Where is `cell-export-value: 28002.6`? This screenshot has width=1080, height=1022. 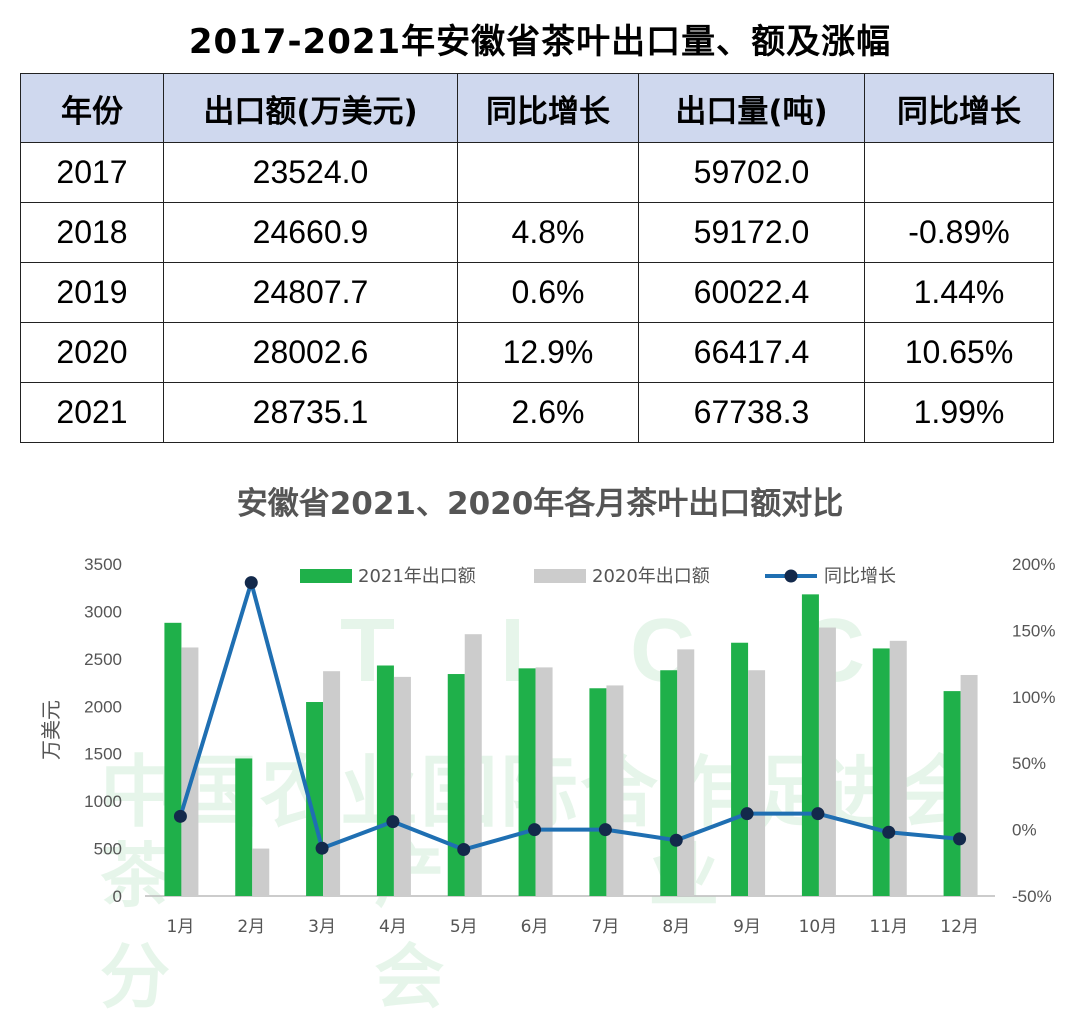
cell-export-value: 28002.6 is located at coordinates (310, 352).